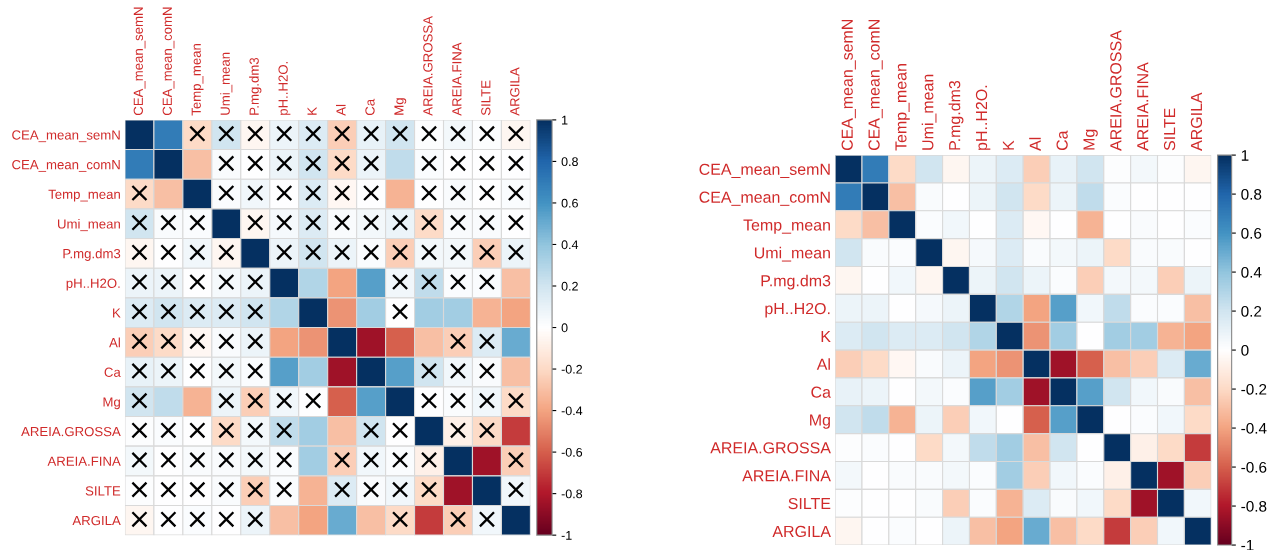 The height and width of the screenshot is (550, 1275). Describe the element at coordinates (570, 245) in the screenshot. I see `color-bar-label: 0.4` at that location.